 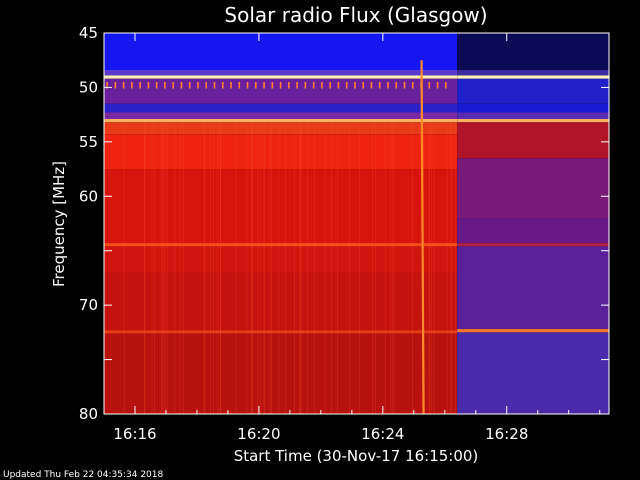 I want to click on radio-burst-line, so click(x=422, y=237).